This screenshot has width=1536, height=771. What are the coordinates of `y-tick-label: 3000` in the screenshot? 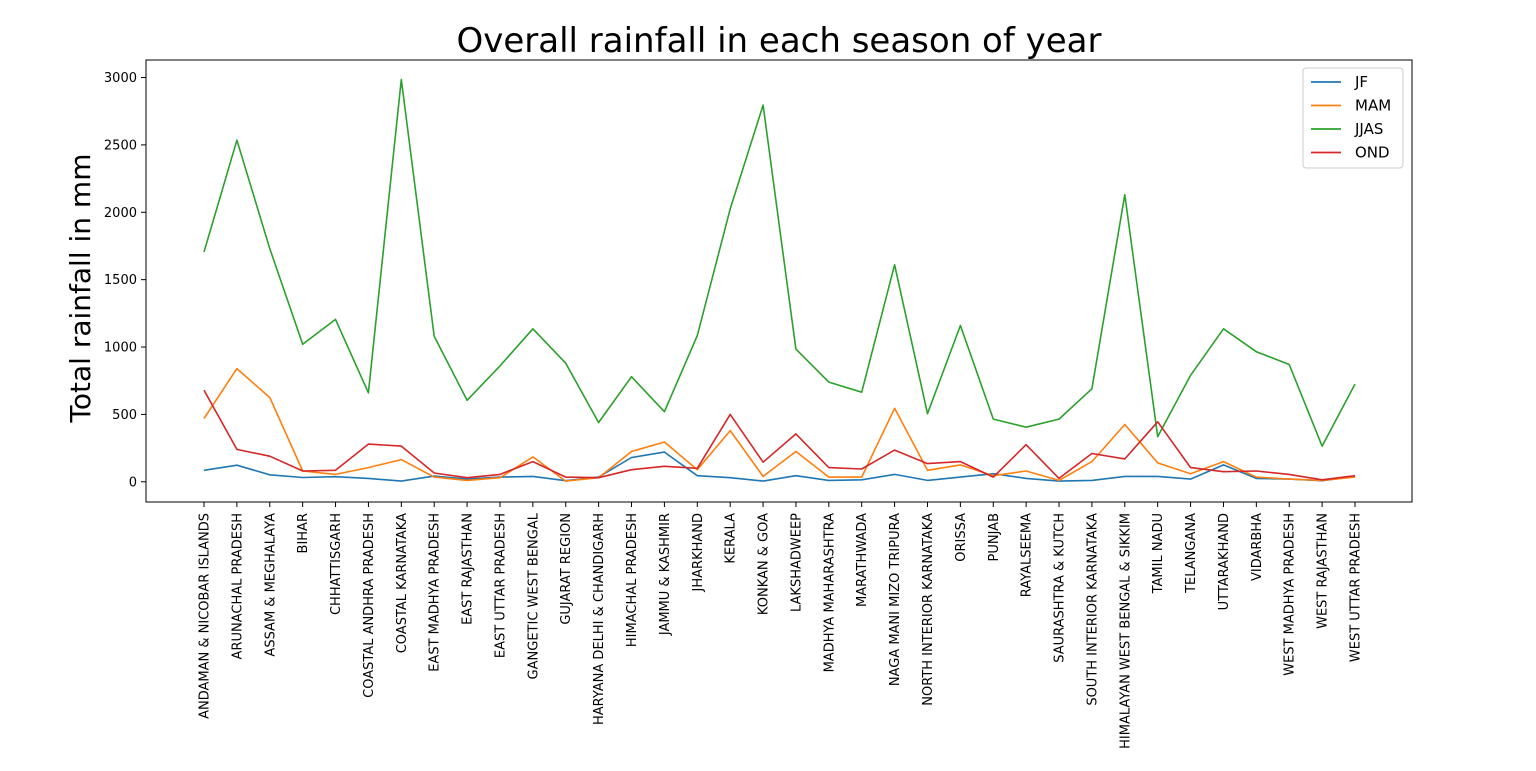 It's located at (120, 78).